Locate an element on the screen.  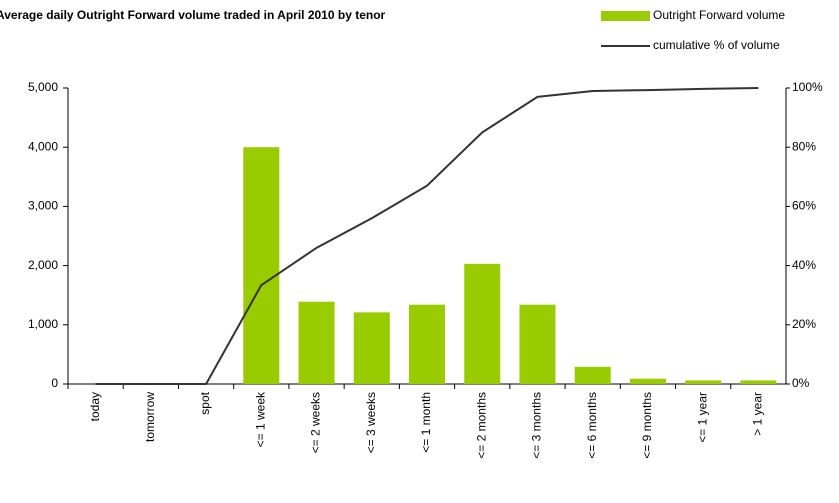
x-tick-label: <= 1 month is located at coordinates (426, 422).